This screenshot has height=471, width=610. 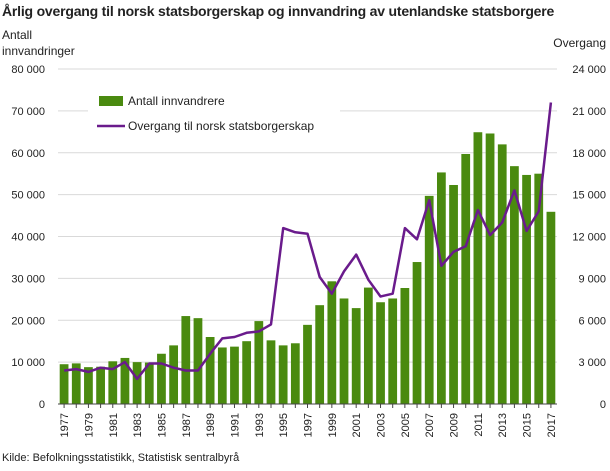 I want to click on y-tick-right: 3 000, so click(x=592, y=363).